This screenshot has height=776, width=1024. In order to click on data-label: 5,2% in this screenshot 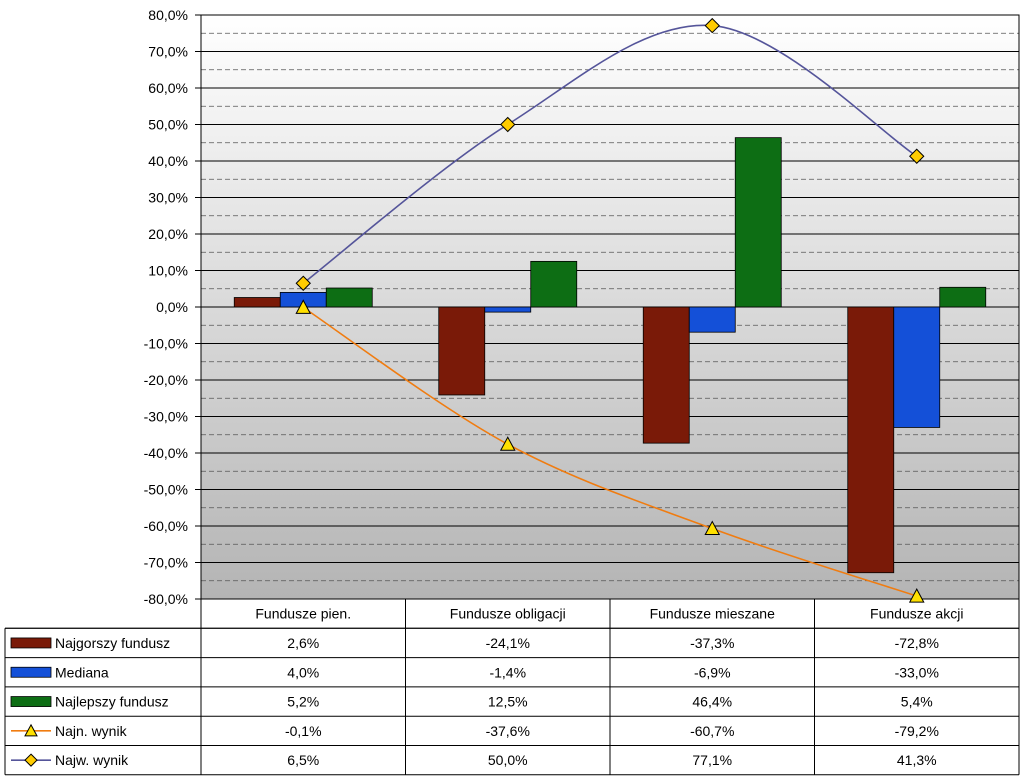, I will do `click(303, 702)`.